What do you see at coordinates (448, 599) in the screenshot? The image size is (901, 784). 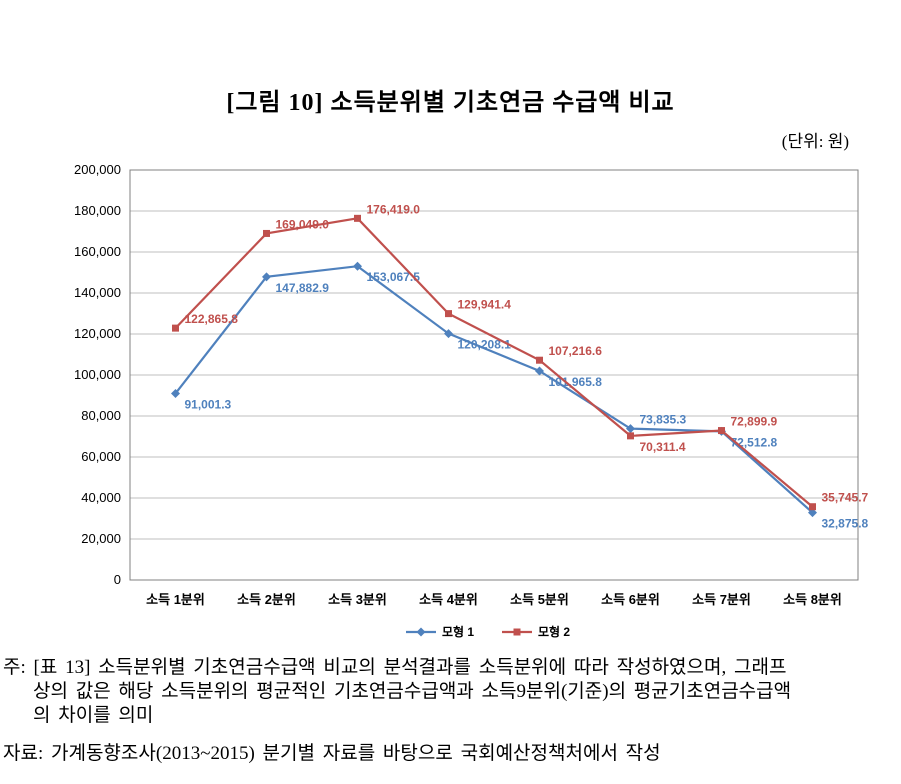 I see `x-tick-label: 소득 4분위` at bounding box center [448, 599].